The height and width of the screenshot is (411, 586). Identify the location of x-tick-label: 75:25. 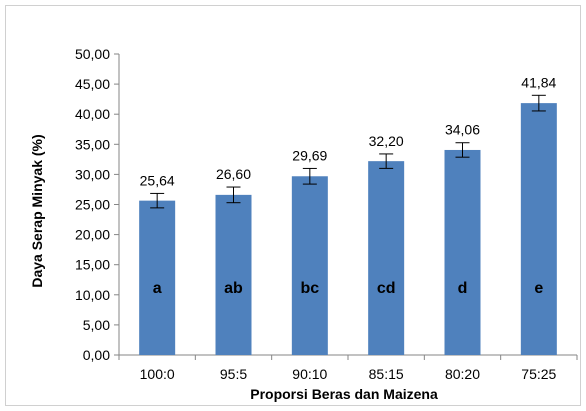
(538, 374).